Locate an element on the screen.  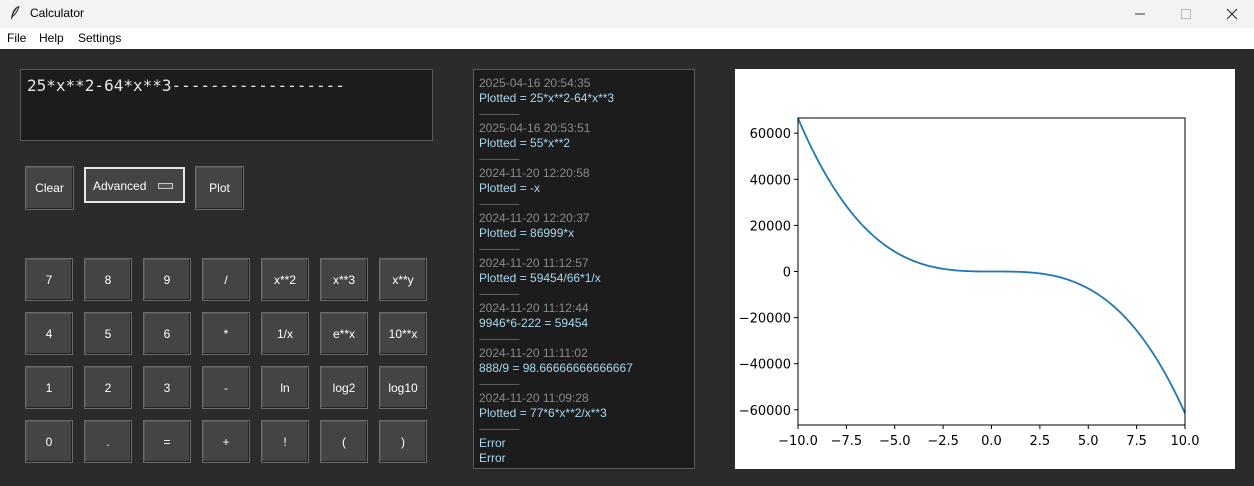
key-exp: e**x is located at coordinates (344, 333).